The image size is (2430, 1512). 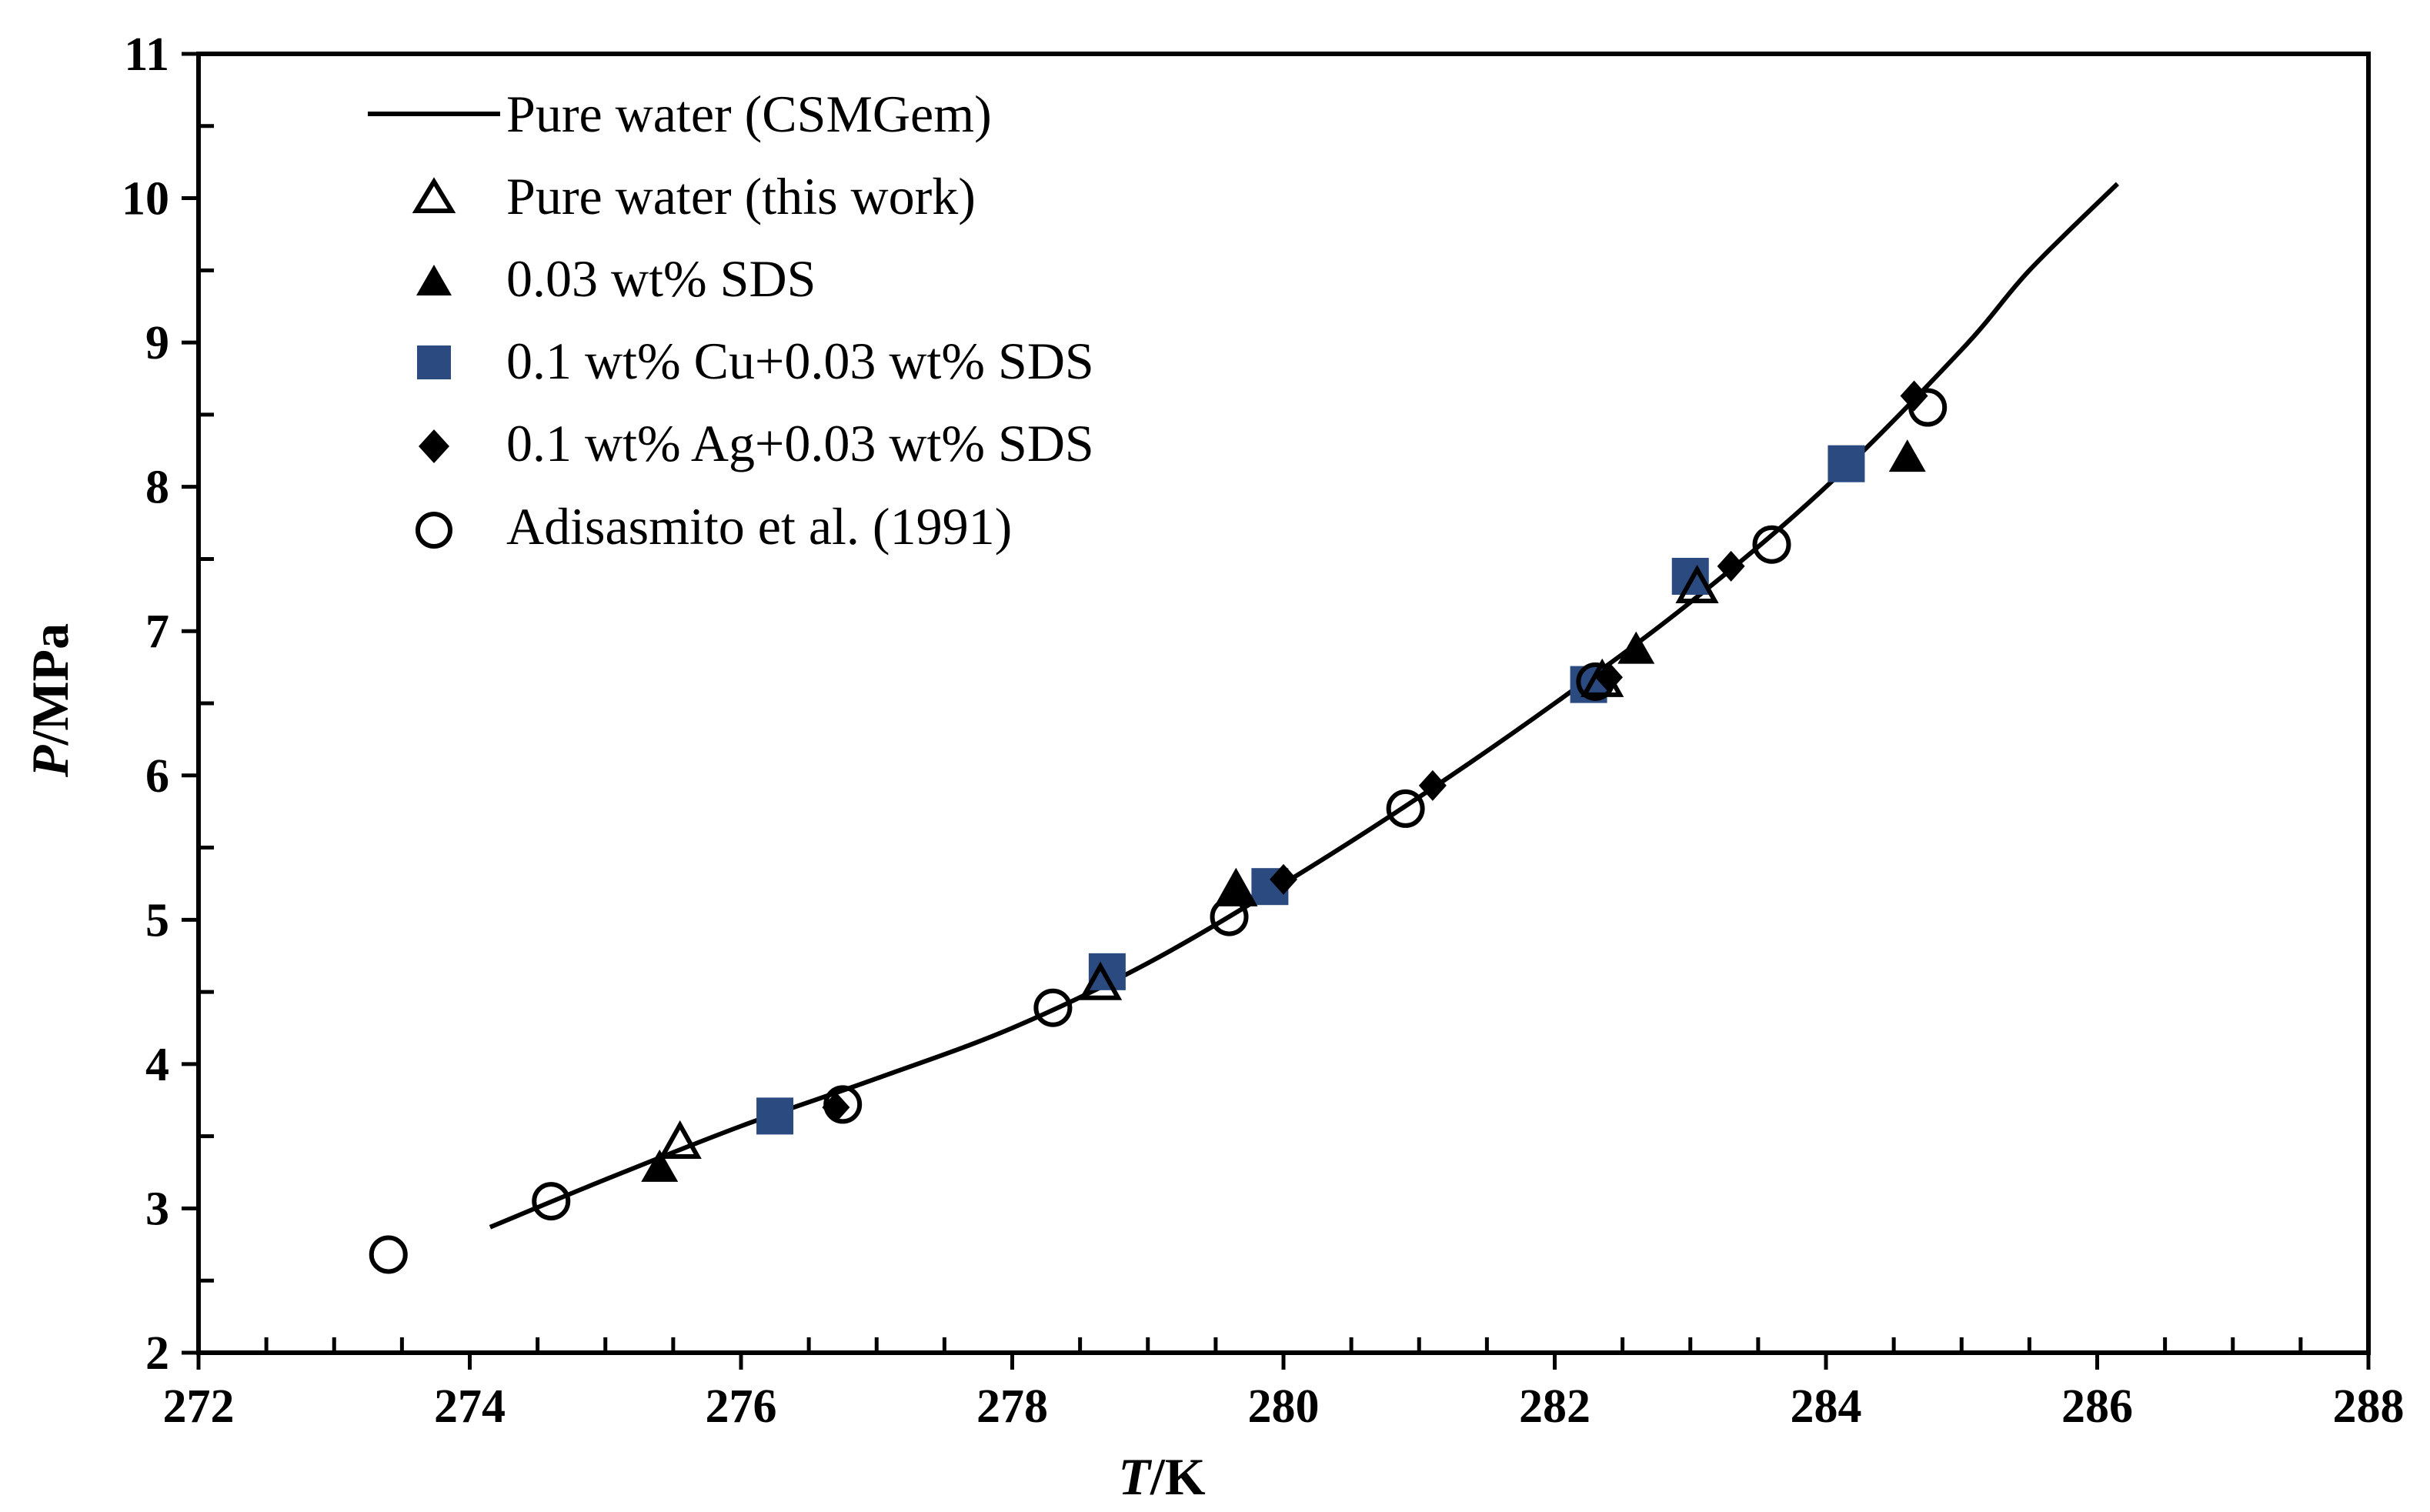 I want to click on y-tick-label: 3, so click(x=157, y=1209).